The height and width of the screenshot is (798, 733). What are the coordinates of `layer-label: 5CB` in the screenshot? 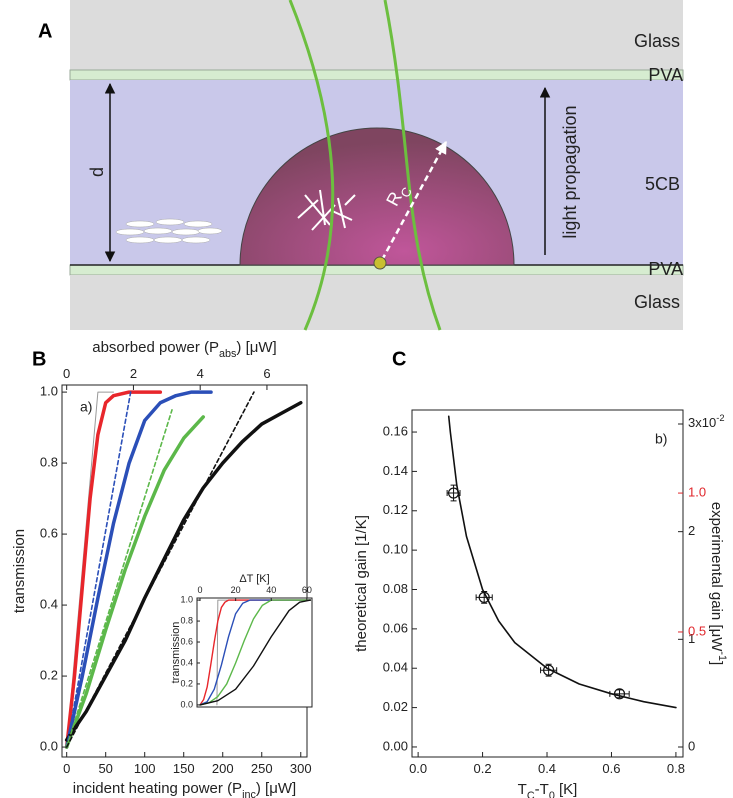 It's located at (662, 184).